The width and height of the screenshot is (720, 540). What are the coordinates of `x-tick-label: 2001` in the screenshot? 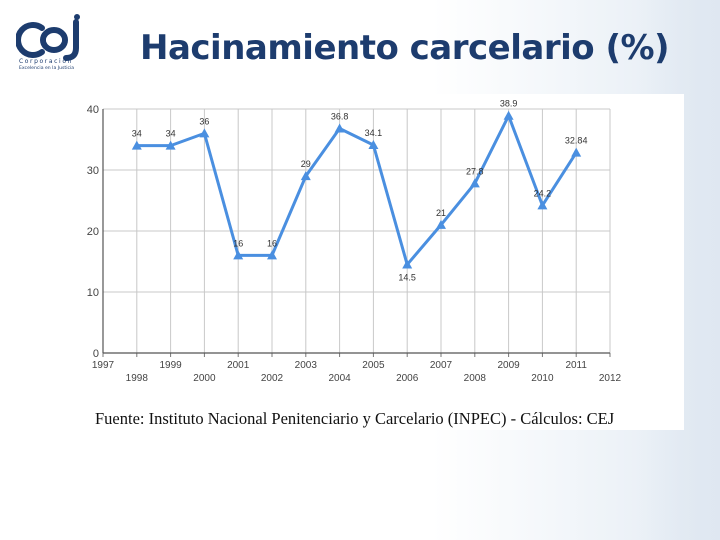 It's located at (238, 365).